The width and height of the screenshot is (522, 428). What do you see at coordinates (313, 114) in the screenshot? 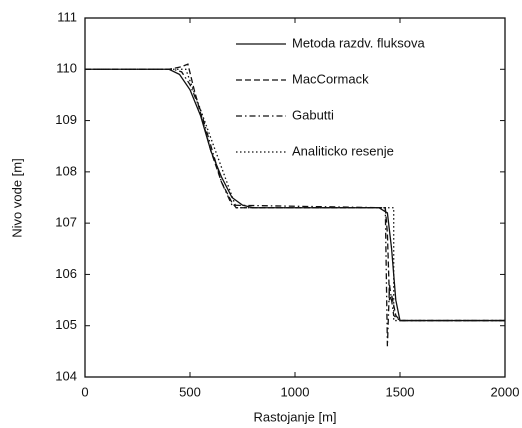
I see `legend-label: Gabutti` at bounding box center [313, 114].